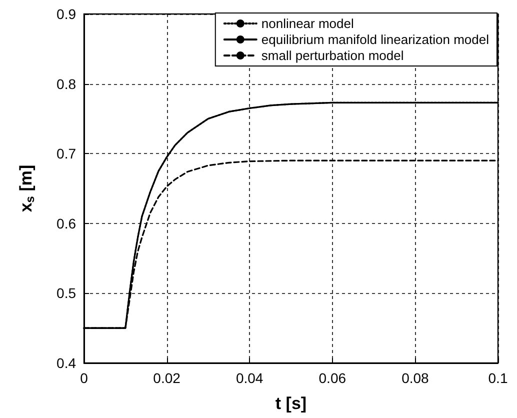 Image resolution: width=517 pixels, height=418 pixels. What do you see at coordinates (332, 55) in the screenshot?
I see `legend-label: small perturbation model` at bounding box center [332, 55].